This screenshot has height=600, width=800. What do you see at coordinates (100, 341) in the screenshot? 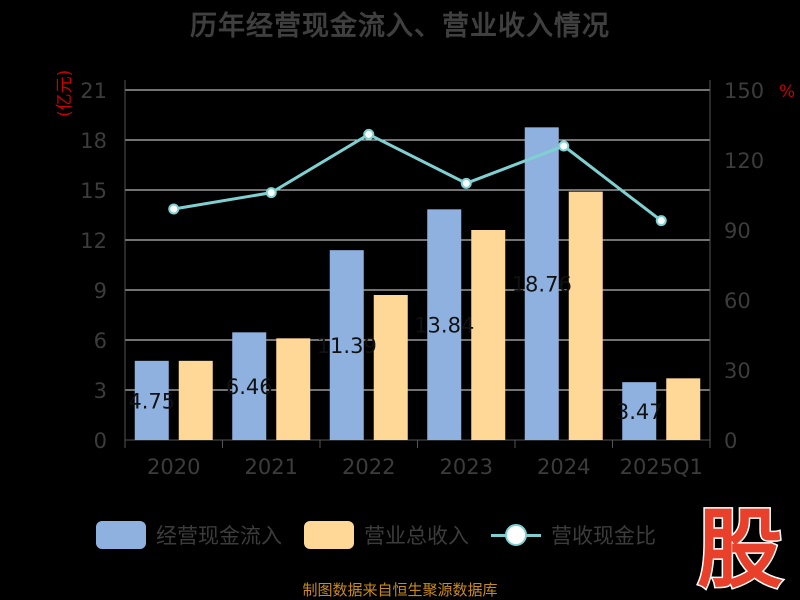
I see `y-left-tick-label: 6` at bounding box center [100, 341].